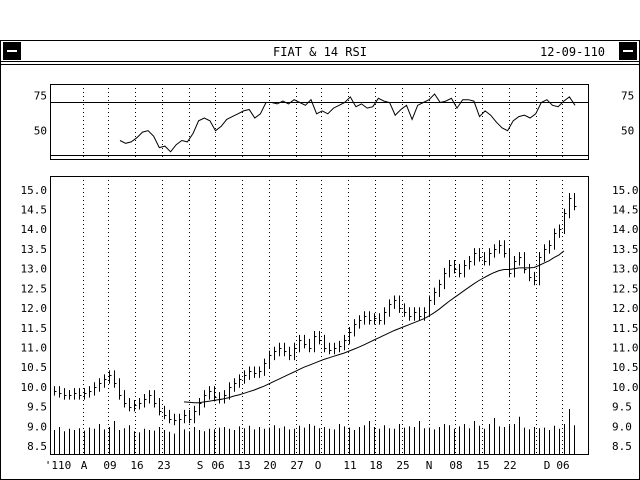 Image resolution: width=640 pixels, height=480 pixels. I want to click on x-tick-label: 23, so click(163, 465).